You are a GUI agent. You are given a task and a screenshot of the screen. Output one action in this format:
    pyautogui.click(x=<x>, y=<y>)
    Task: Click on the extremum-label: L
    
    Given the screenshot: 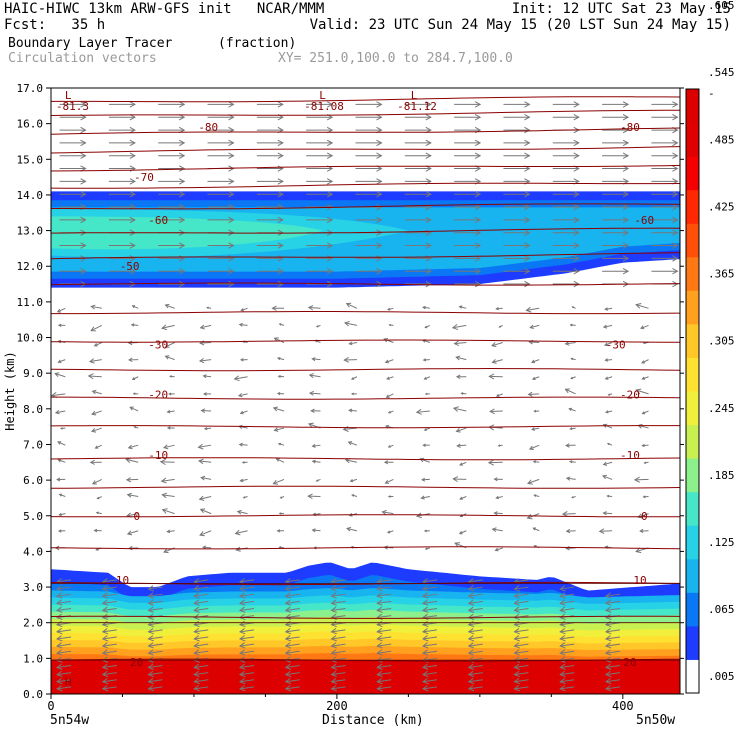 What is the action you would take?
    pyautogui.click(x=414, y=95)
    